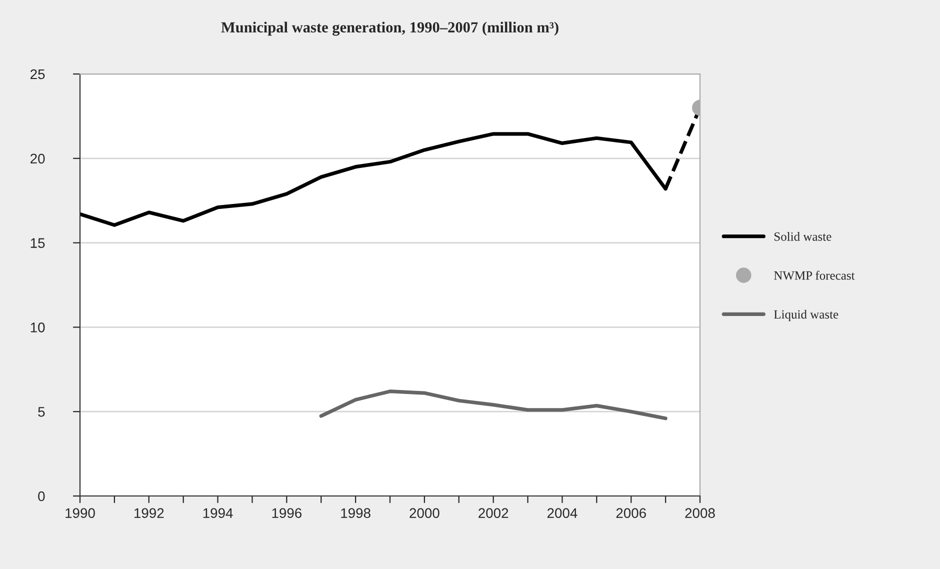  What do you see at coordinates (806, 316) in the screenshot?
I see `legend-label: Liquid waste` at bounding box center [806, 316].